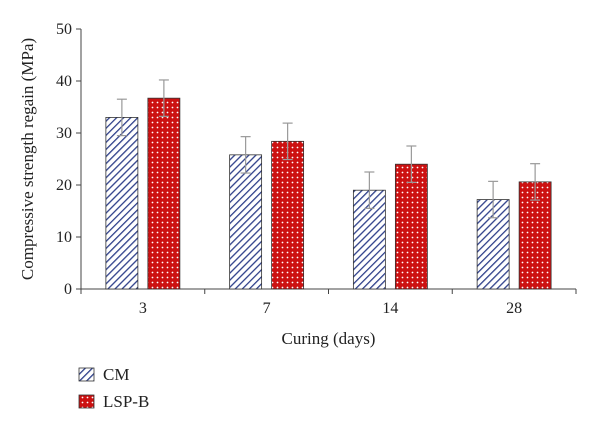  What do you see at coordinates (113, 388) in the screenshot?
I see `legend: CM LSP-B` at bounding box center [113, 388].